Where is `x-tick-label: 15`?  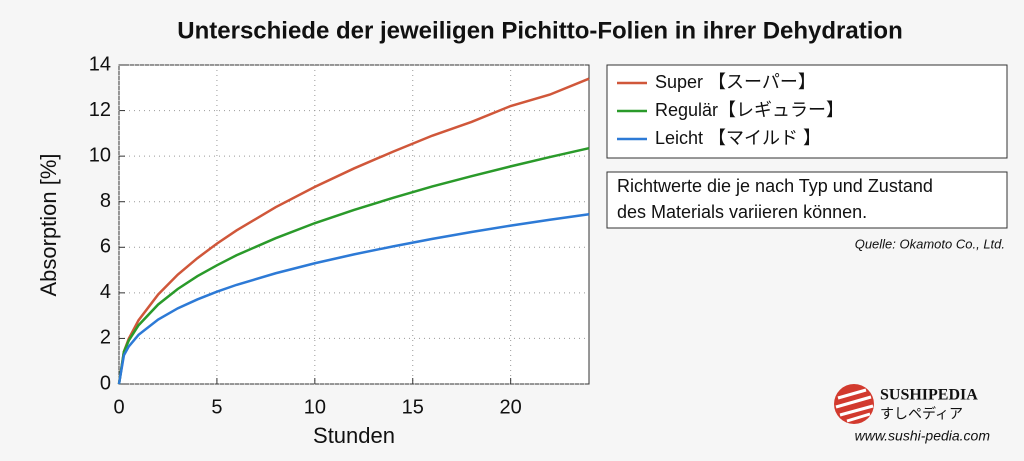 x-tick-label: 15 is located at coordinates (413, 407).